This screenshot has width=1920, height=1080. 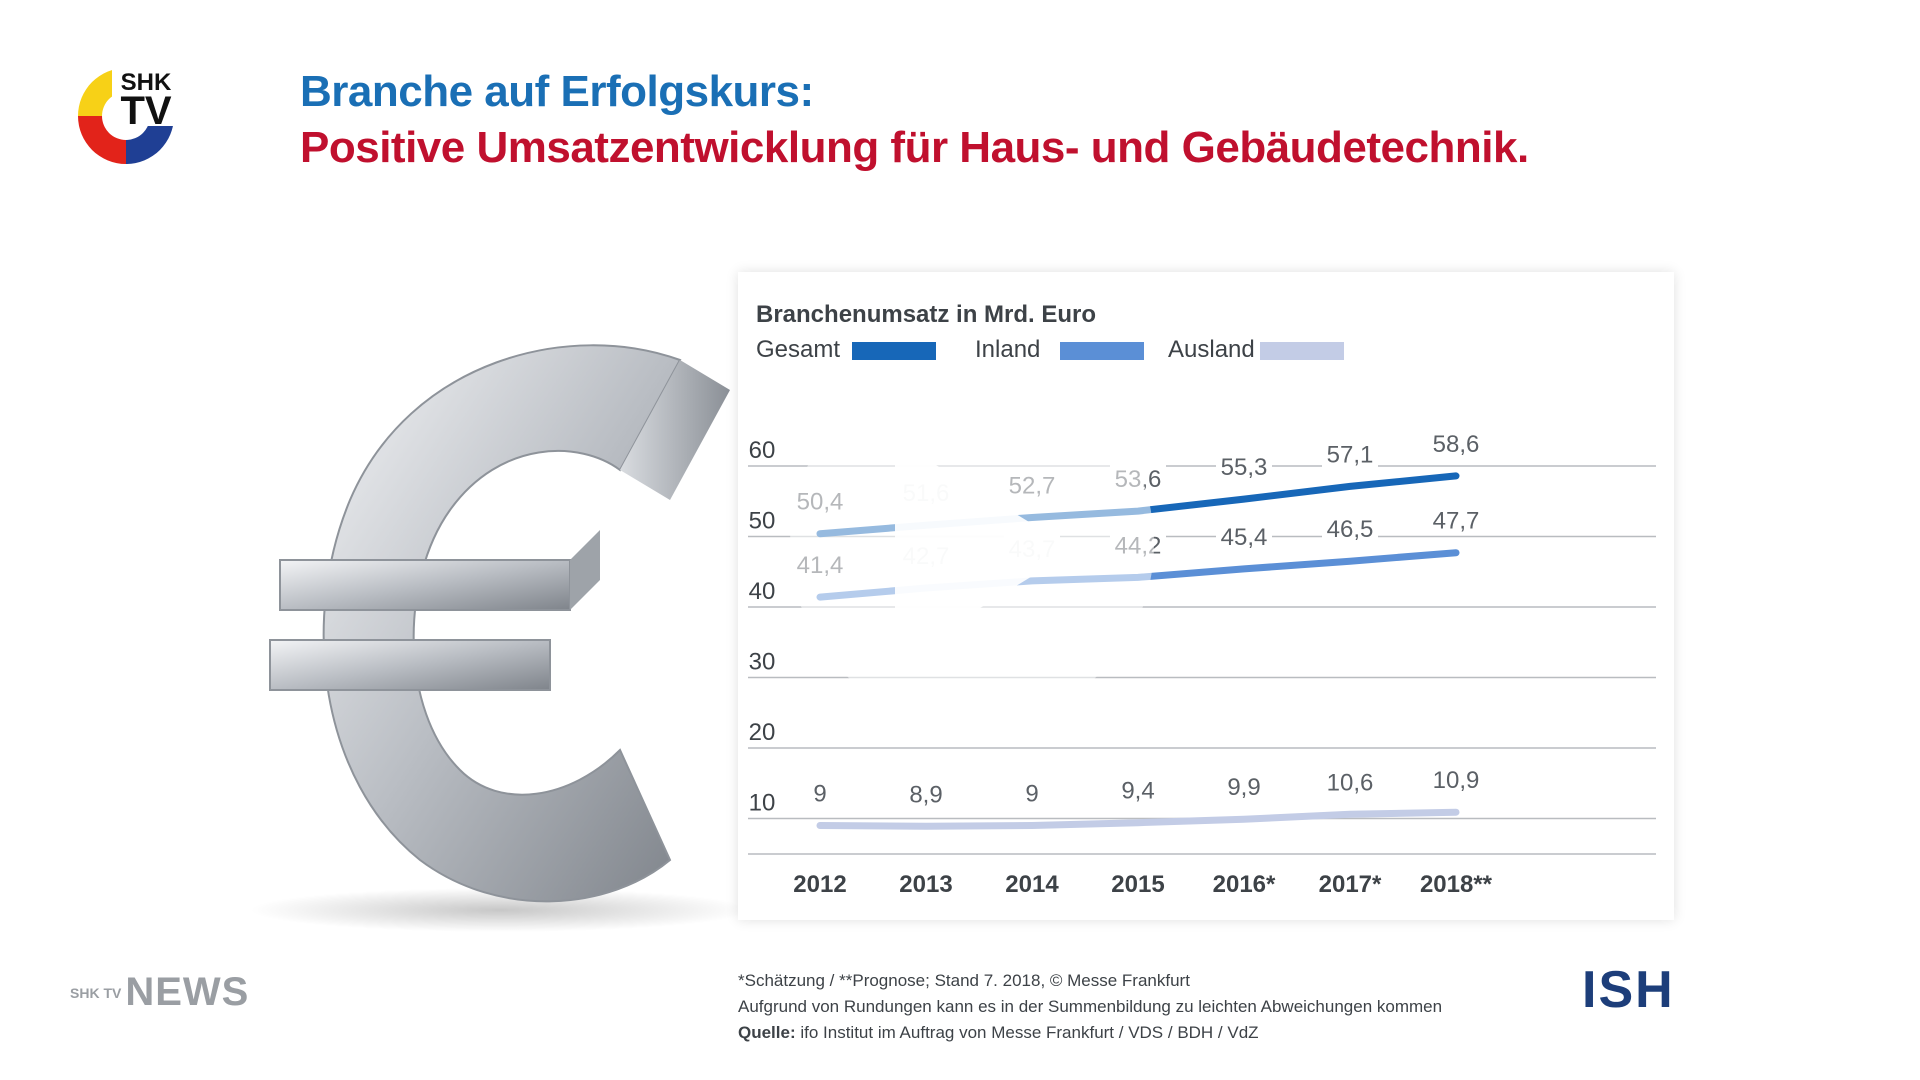 I want to click on data-label-ausland-1: 8,9, so click(x=925, y=794).